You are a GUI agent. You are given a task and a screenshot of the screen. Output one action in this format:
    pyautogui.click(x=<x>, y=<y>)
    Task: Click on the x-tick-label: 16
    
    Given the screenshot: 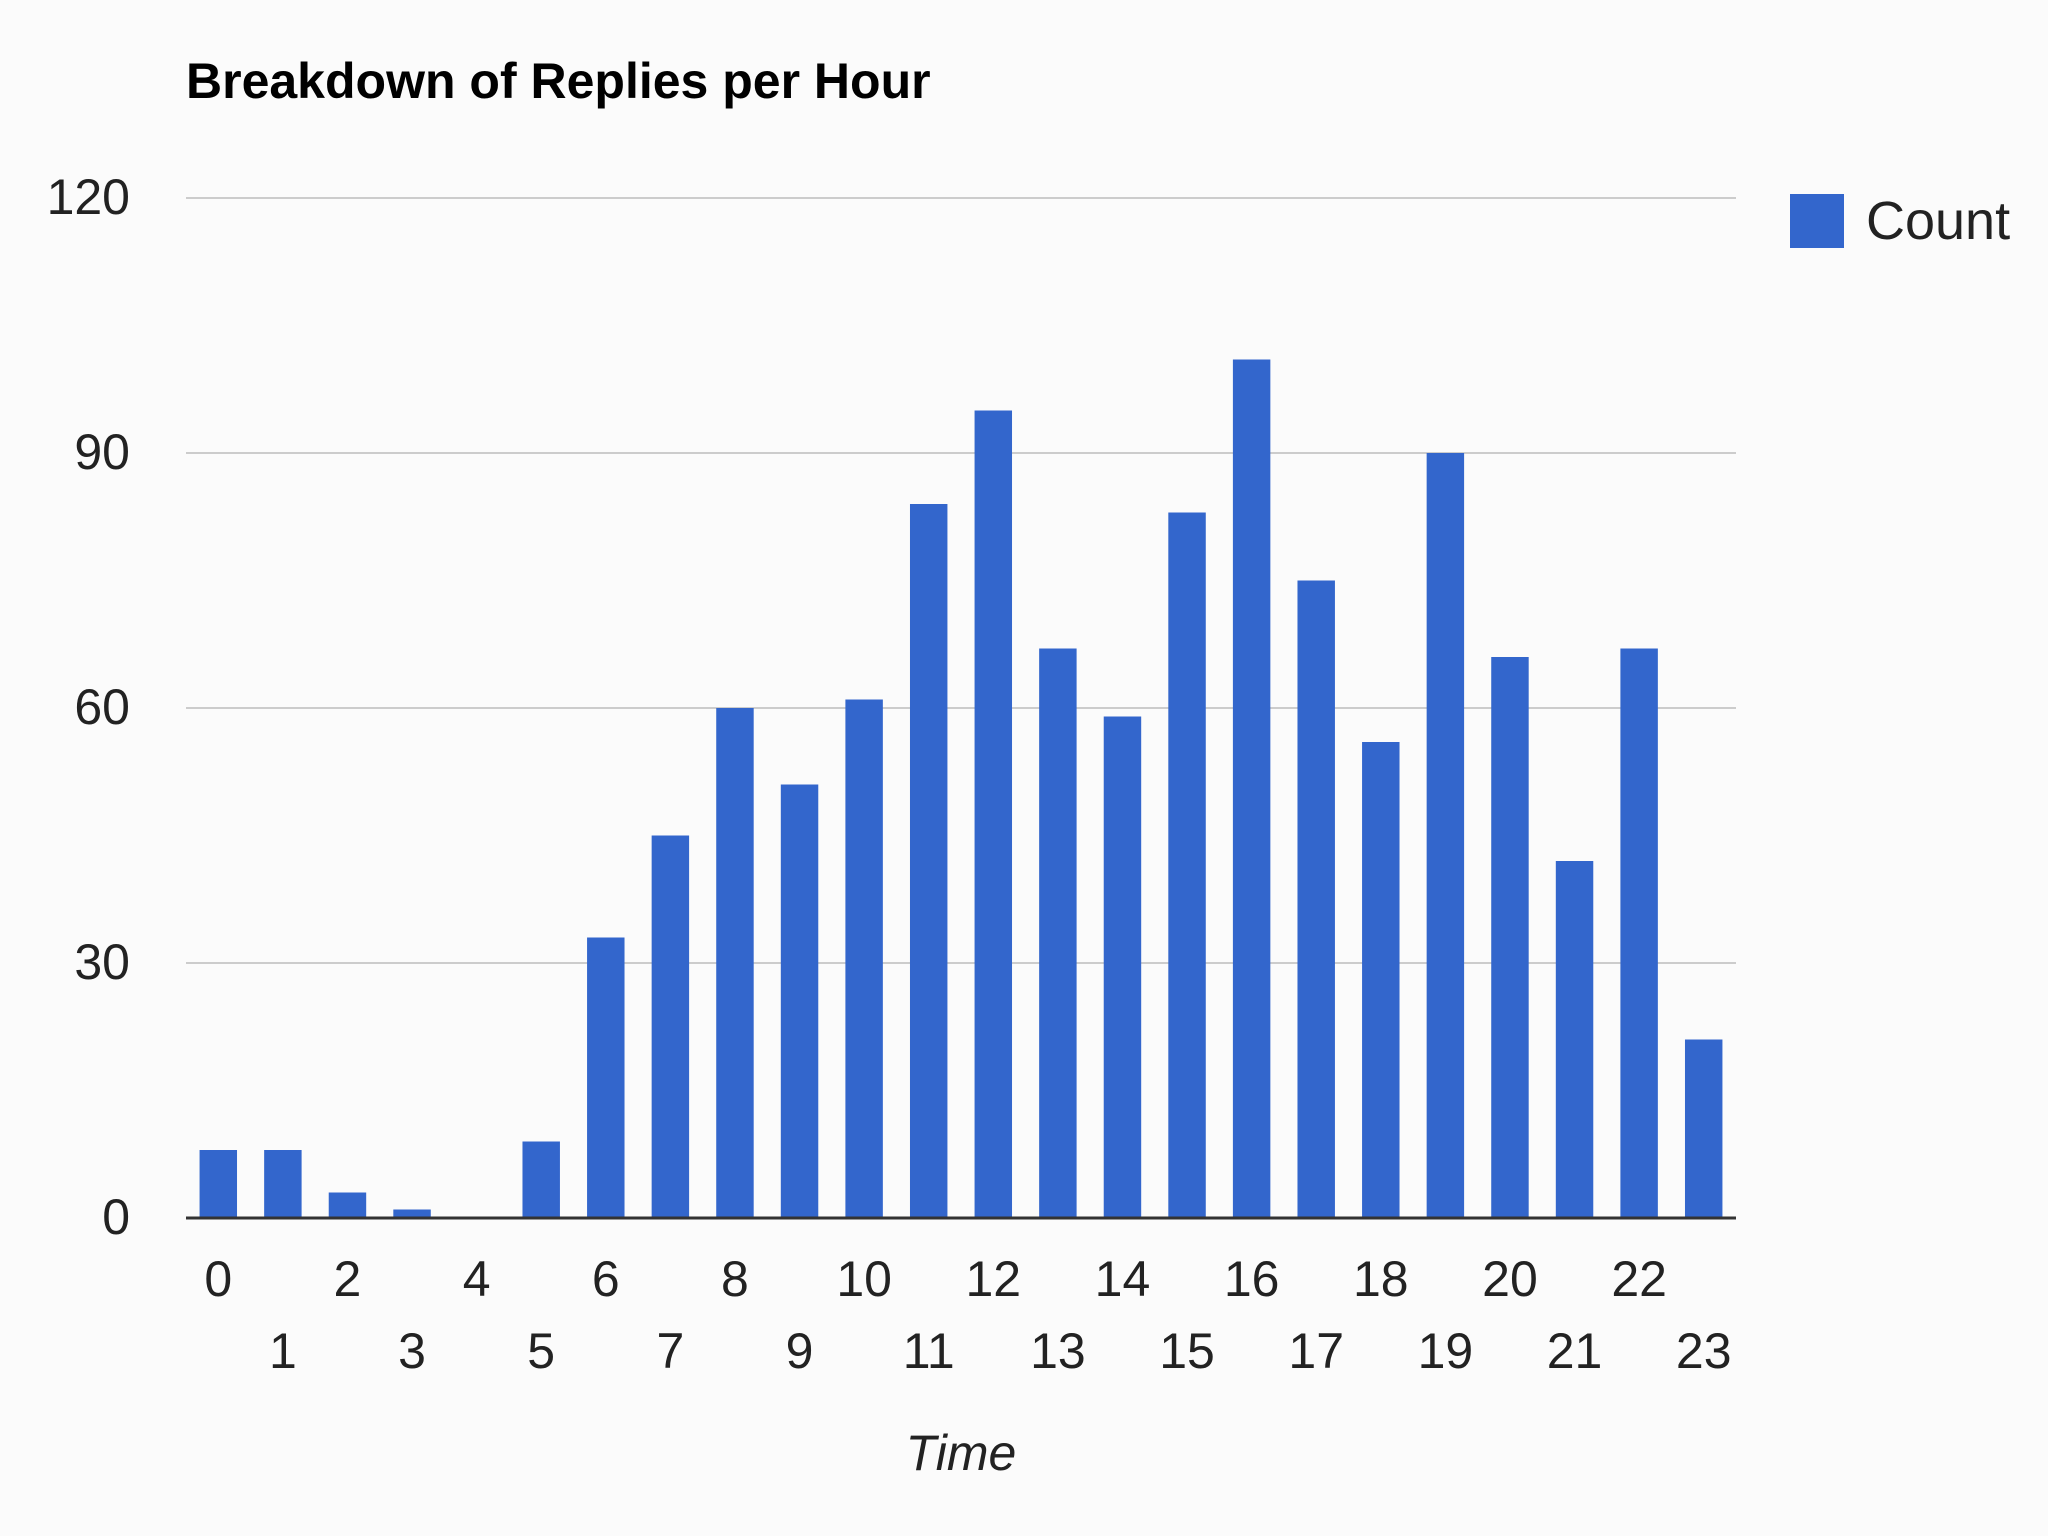 What is the action you would take?
    pyautogui.click(x=1252, y=1279)
    